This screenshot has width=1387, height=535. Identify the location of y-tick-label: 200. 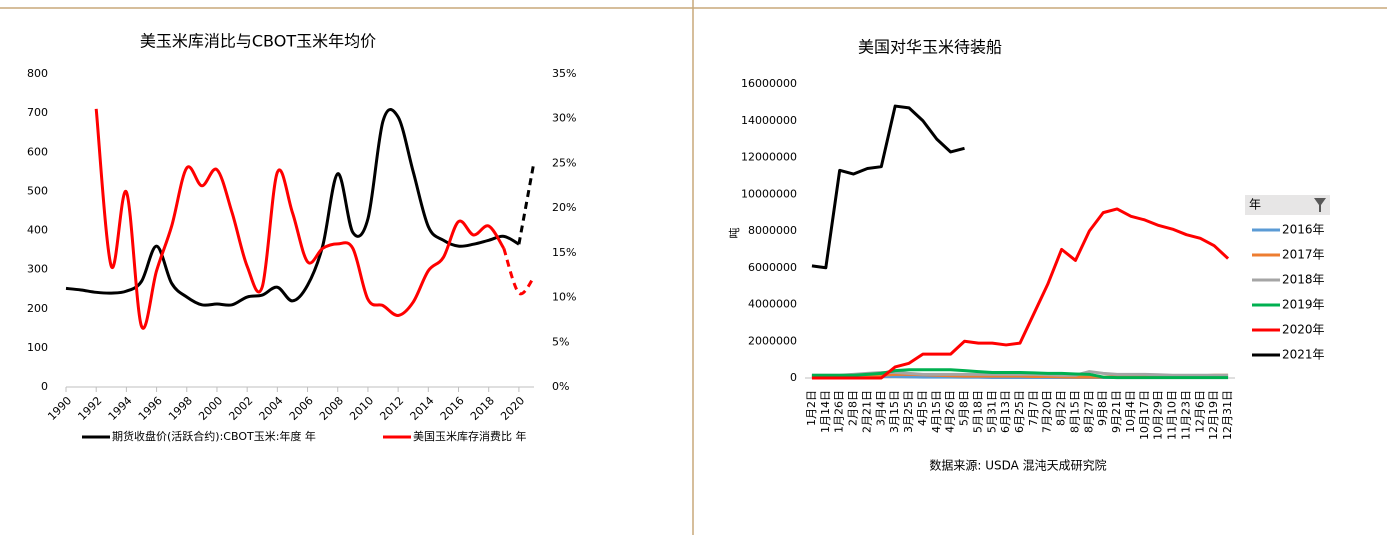
(37, 308).